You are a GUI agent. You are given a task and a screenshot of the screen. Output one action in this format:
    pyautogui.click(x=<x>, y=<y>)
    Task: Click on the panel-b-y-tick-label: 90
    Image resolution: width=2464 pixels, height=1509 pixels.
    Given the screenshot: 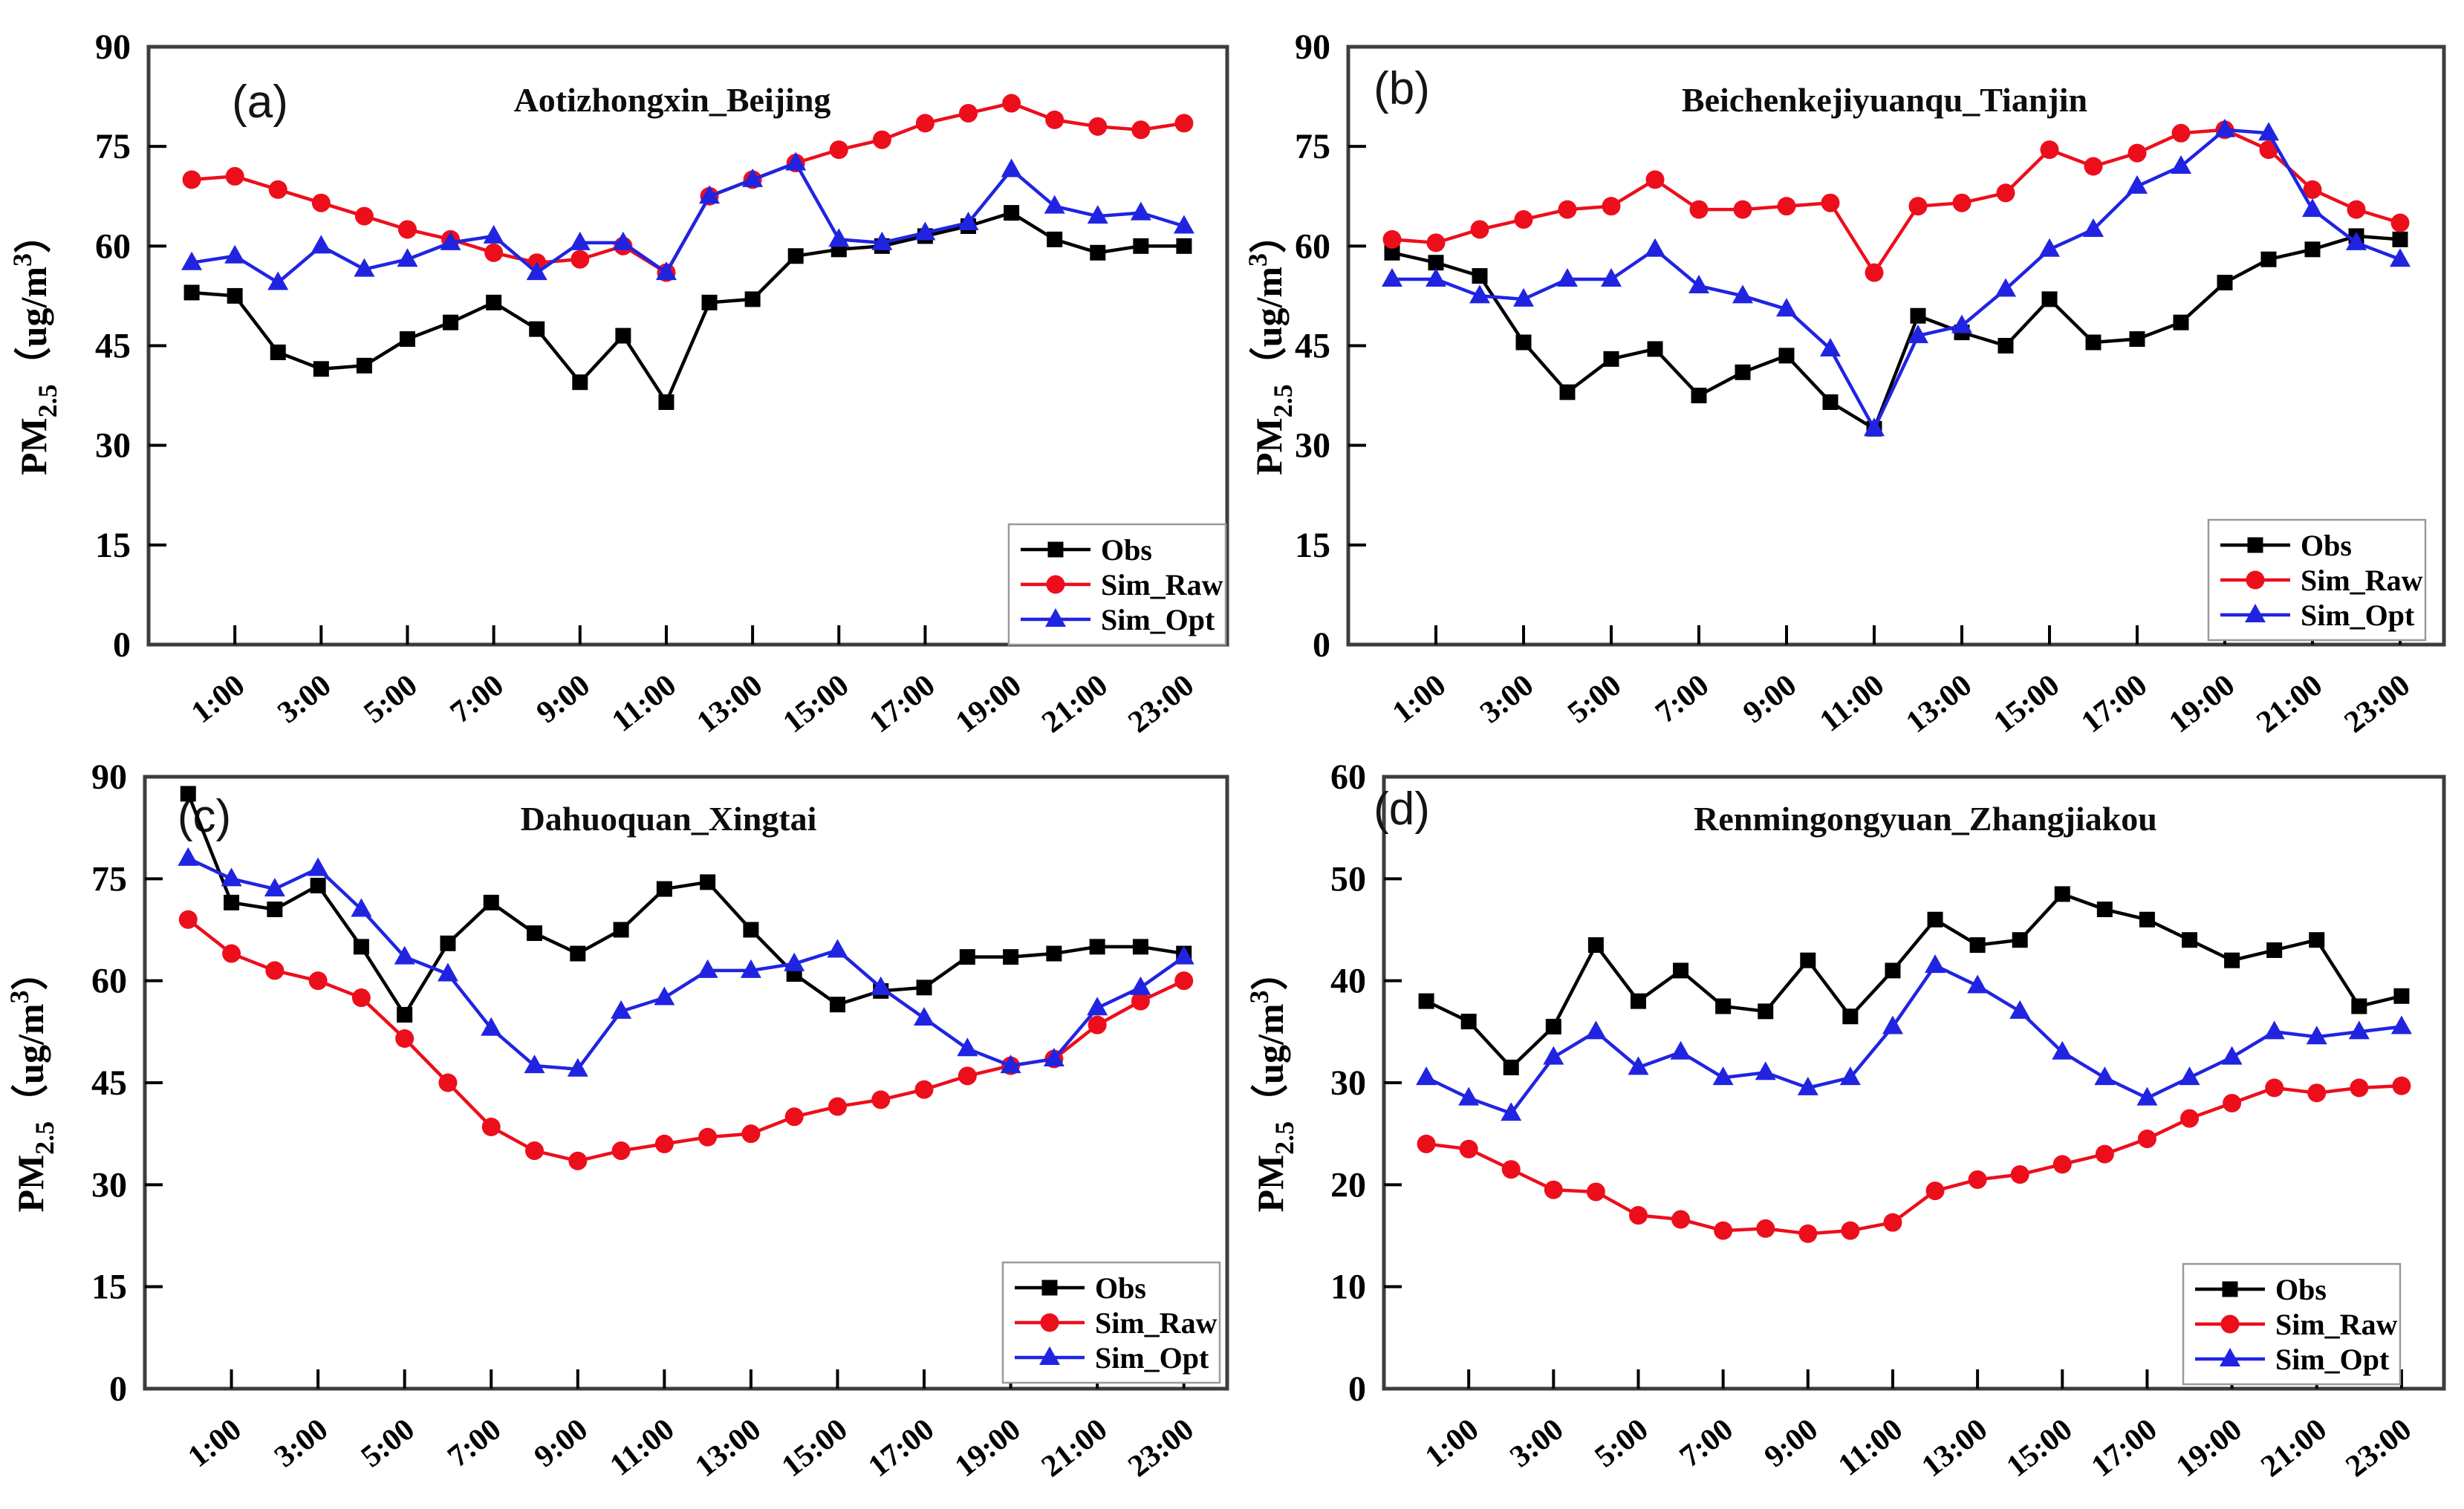 What is the action you would take?
    pyautogui.click(x=1312, y=47)
    